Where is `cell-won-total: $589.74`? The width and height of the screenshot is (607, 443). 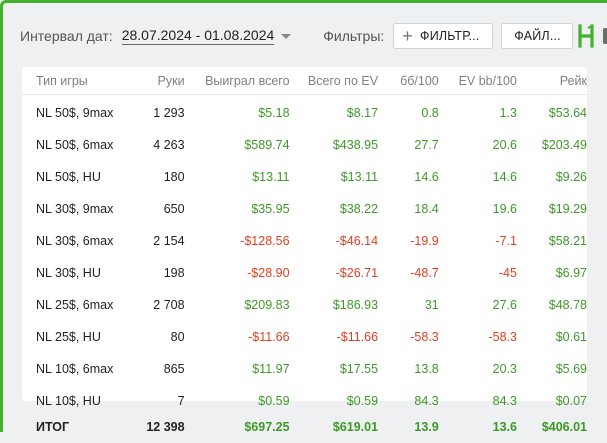
cell-won-total: $589.74 is located at coordinates (237, 143).